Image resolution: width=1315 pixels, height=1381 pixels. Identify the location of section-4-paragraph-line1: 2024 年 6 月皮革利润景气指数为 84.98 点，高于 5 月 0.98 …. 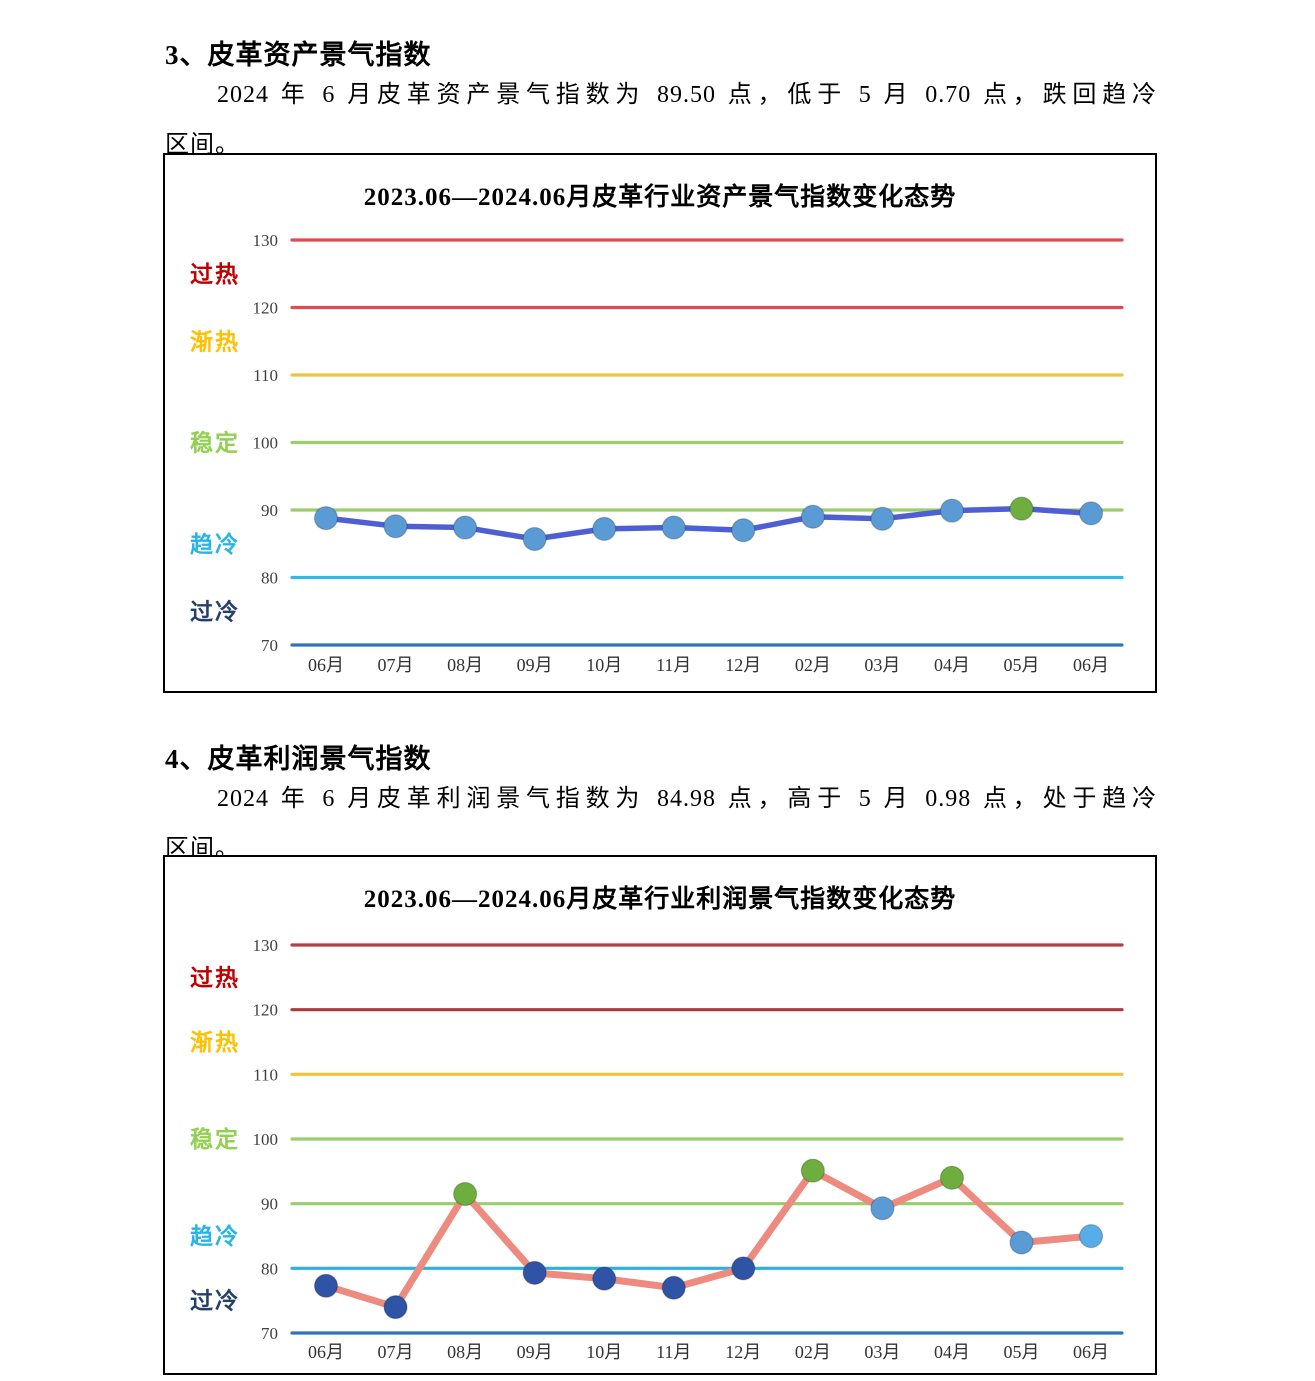
(687, 799).